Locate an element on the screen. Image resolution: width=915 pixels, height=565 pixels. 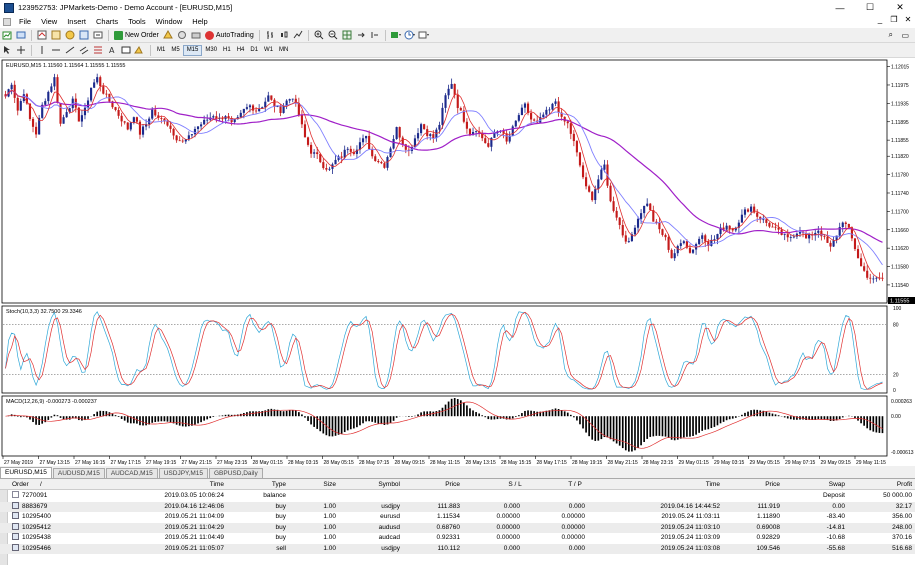
templates-icon is located at coordinates (424, 35).